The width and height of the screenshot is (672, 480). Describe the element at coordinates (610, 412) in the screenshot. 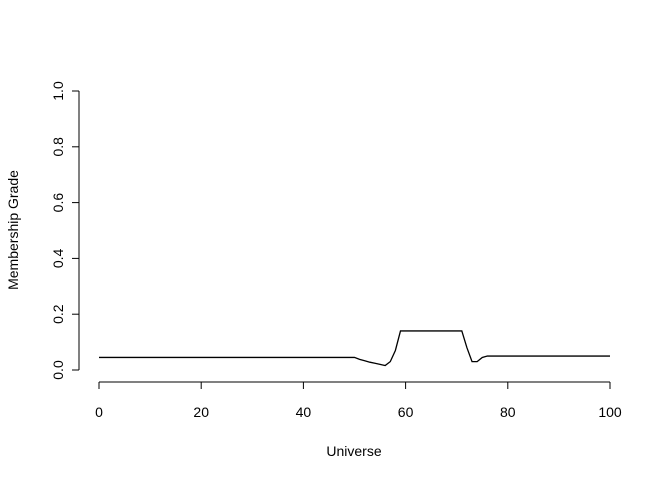

I see `x-tick-label: 100` at that location.